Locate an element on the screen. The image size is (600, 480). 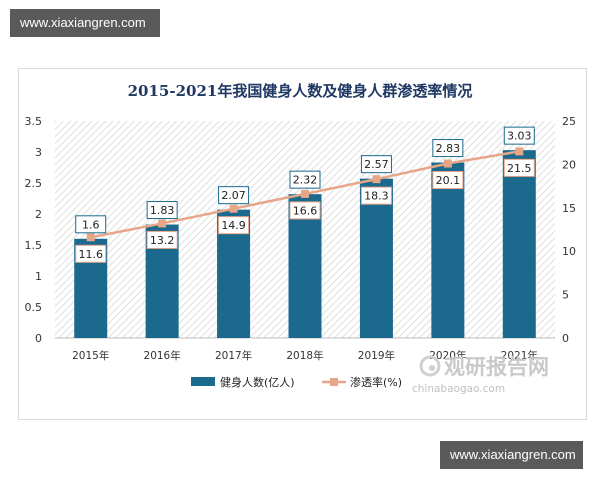
watermark-top: www.xiaxiangren.com is located at coordinates (85, 23).